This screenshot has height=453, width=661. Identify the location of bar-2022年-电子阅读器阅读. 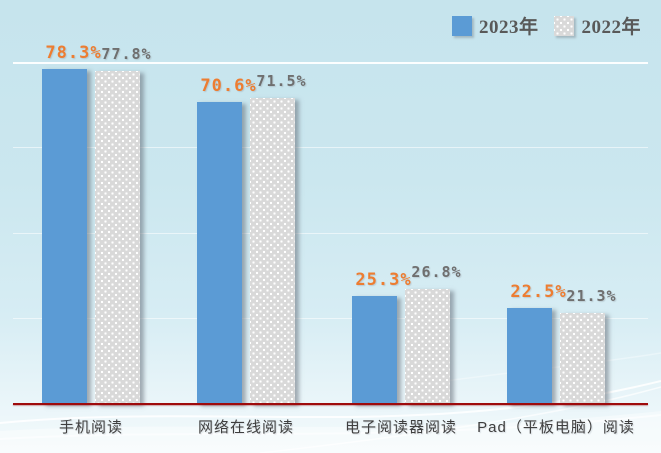
(427, 346).